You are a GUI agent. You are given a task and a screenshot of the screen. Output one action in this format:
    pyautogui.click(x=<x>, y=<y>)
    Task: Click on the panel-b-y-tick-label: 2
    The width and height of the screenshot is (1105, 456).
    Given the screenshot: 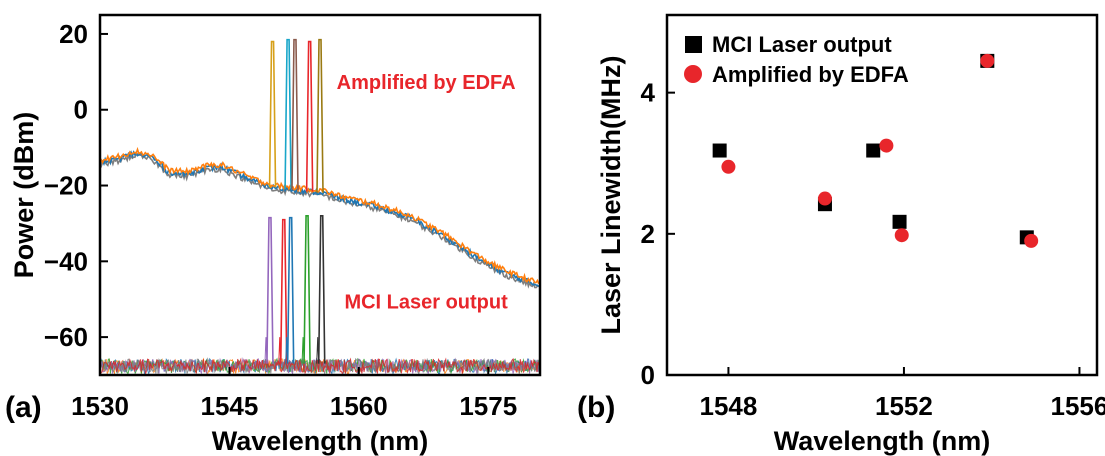 What is the action you would take?
    pyautogui.click(x=648, y=234)
    